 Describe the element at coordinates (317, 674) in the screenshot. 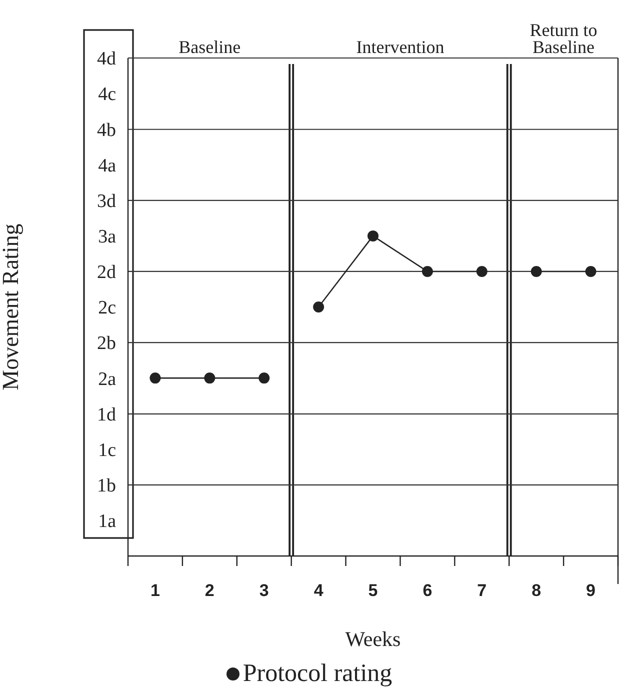

I see `legend-label: Protocol rating` at that location.